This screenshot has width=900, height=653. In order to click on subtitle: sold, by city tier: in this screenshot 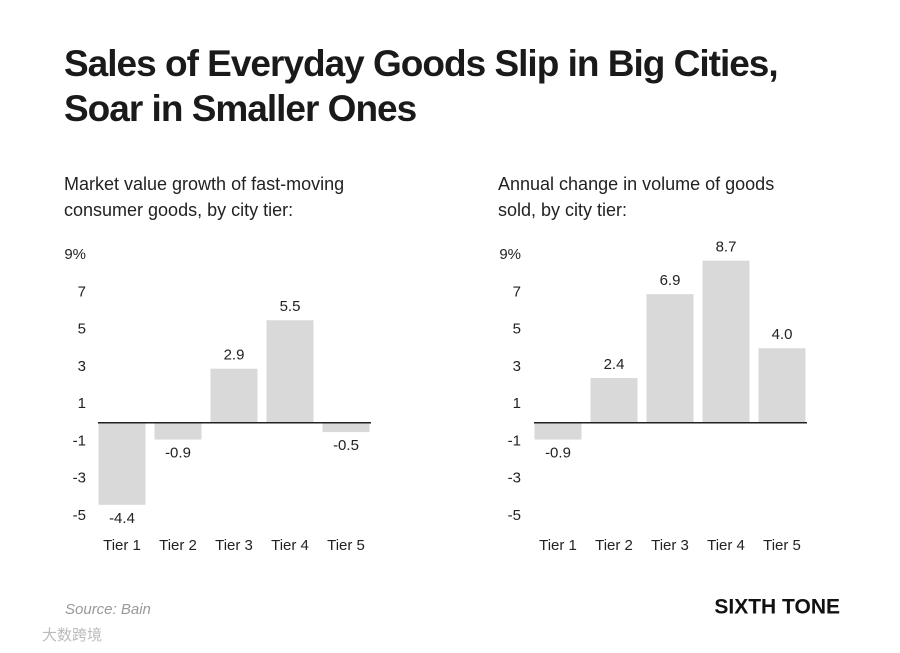, I will do `click(562, 210)`.